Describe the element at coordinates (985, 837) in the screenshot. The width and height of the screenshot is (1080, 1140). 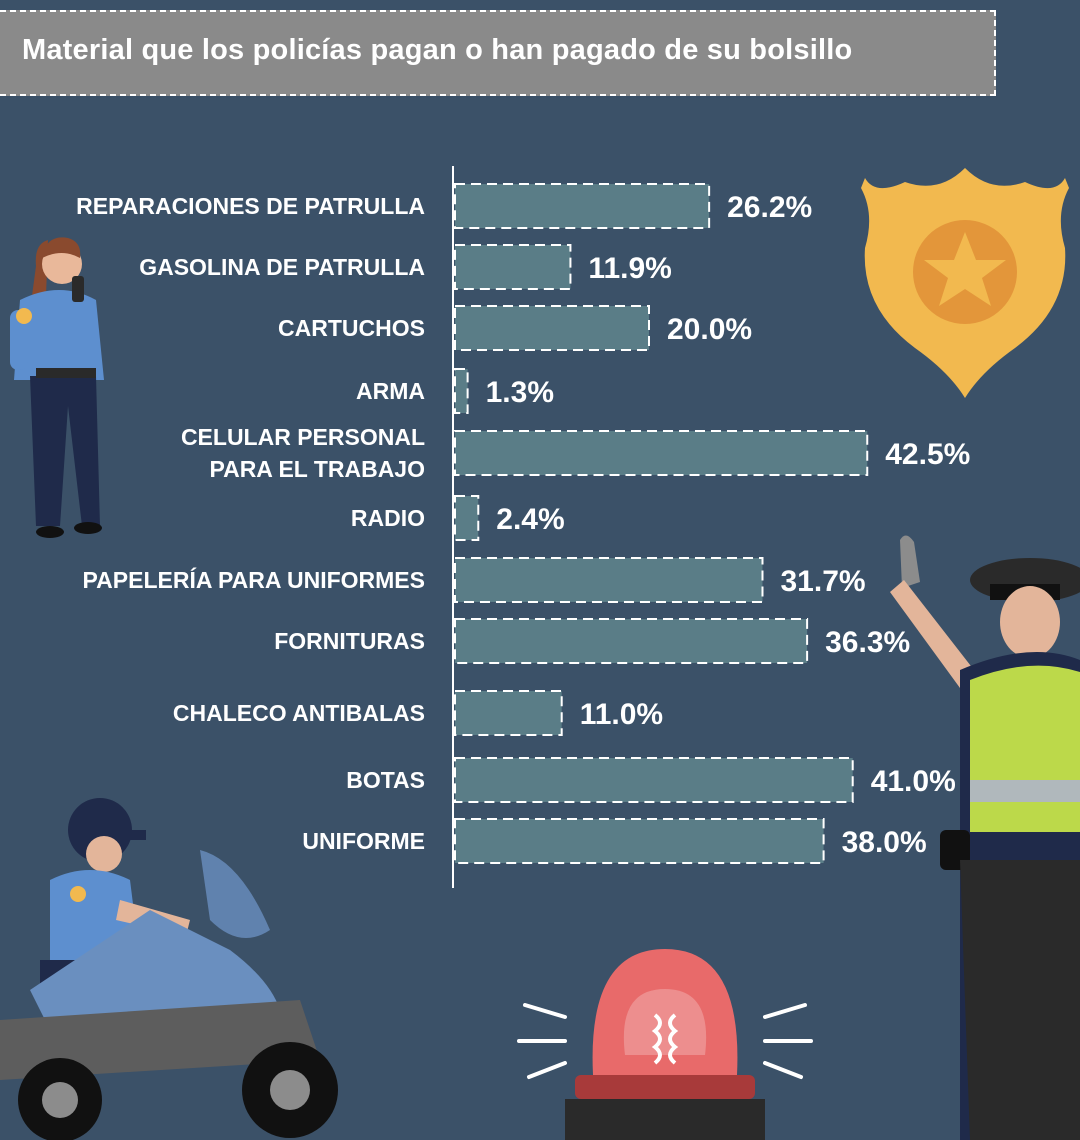
I see `traffic-officer-icon` at that location.